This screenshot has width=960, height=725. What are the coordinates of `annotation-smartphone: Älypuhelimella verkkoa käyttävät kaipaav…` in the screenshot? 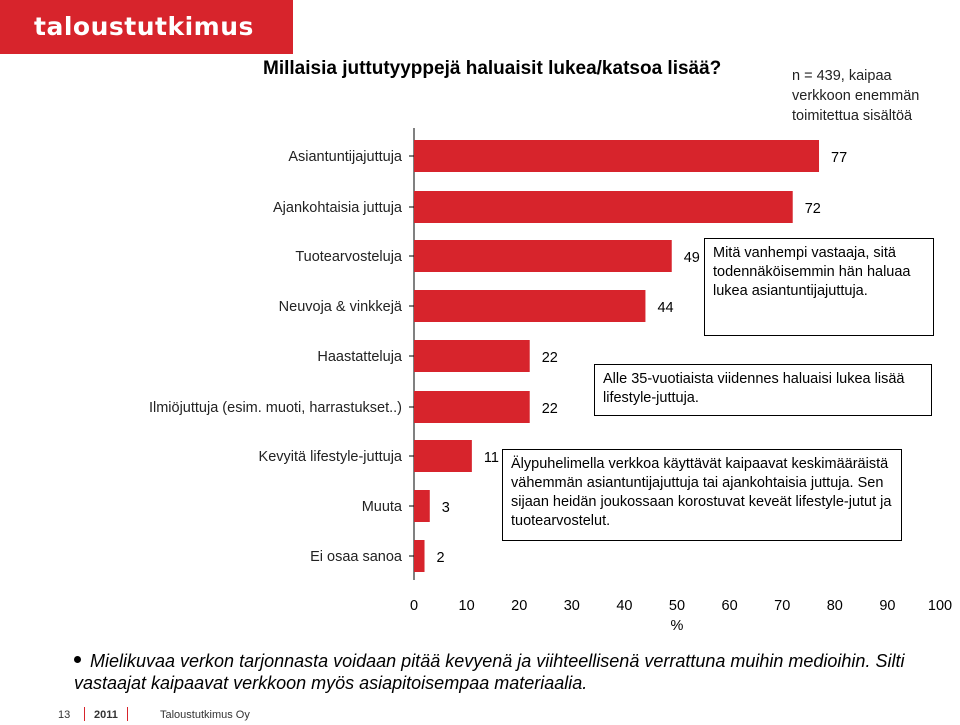 It's located at (702, 495).